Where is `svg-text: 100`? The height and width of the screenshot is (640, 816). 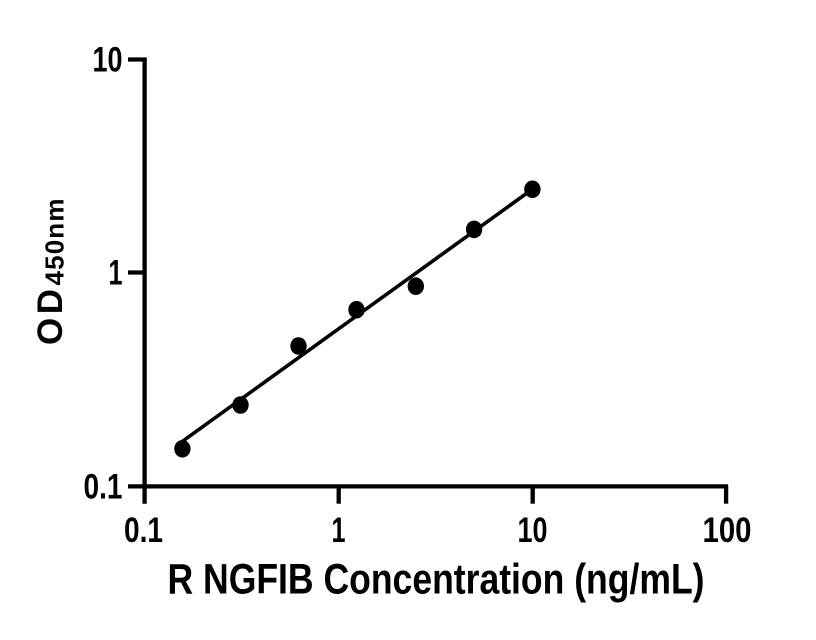 svg-text: 100 is located at coordinates (727, 530).